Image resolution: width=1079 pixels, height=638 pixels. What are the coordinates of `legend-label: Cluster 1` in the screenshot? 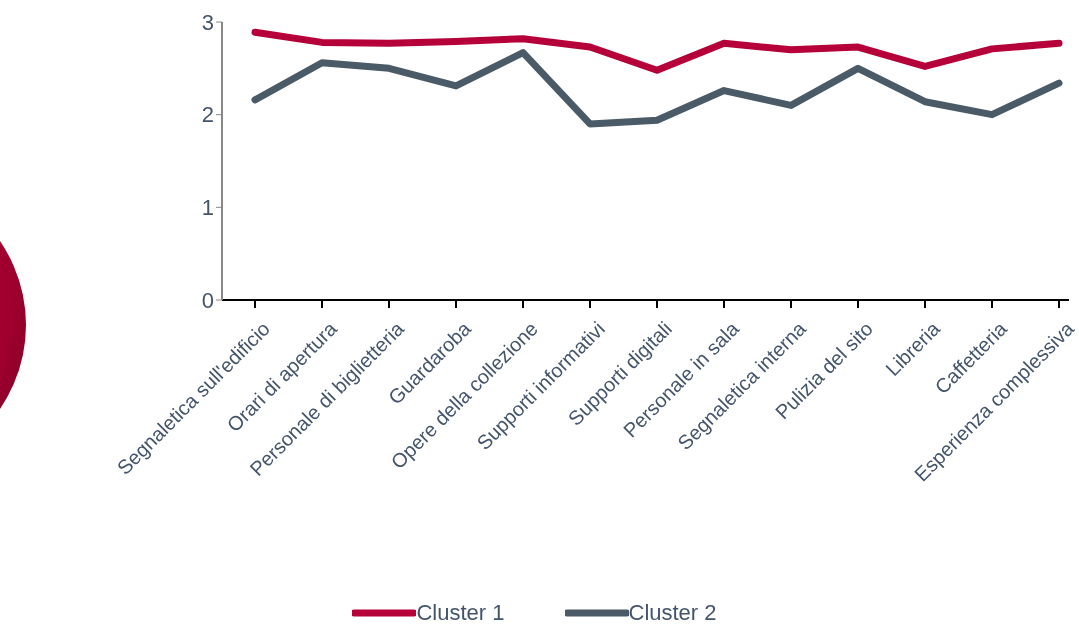 It's located at (460, 613).